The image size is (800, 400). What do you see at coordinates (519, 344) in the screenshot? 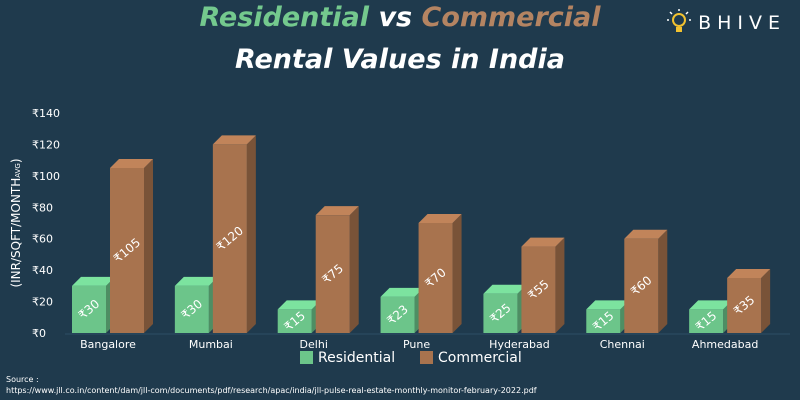
I see `x-tick-label: Hyderabad` at bounding box center [519, 344].